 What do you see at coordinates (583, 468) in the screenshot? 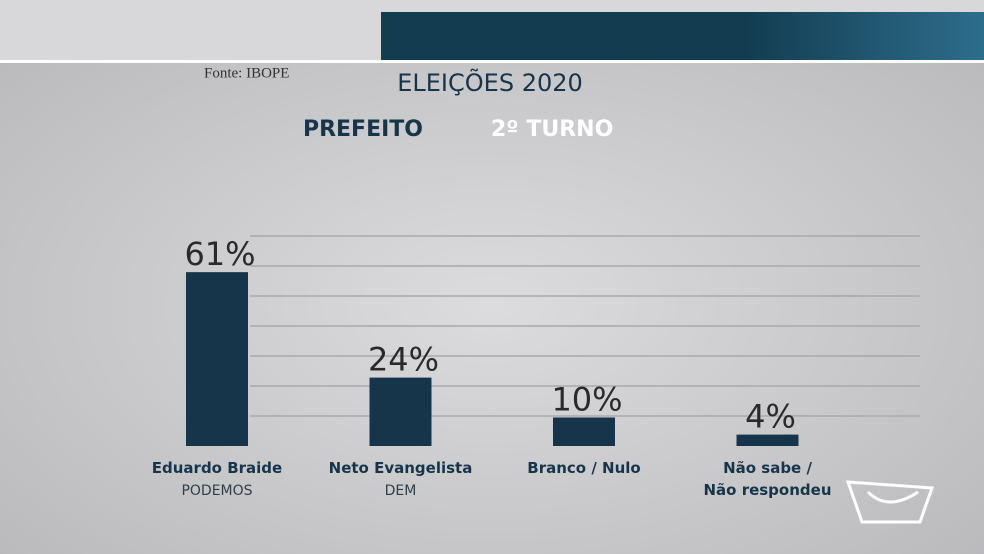
I see `category-label: Branco / Nulo` at bounding box center [583, 468].